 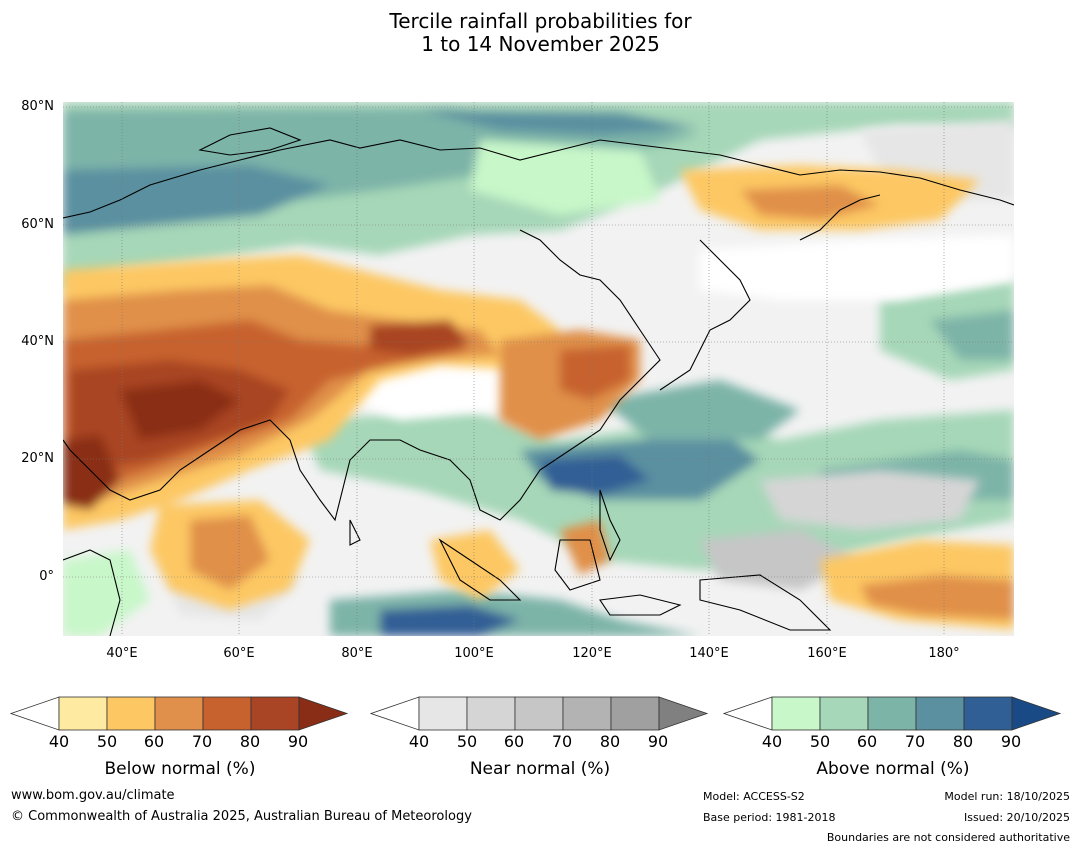 I want to click on model-run-date: Model run: 18/10/2025, so click(x=1007, y=796).